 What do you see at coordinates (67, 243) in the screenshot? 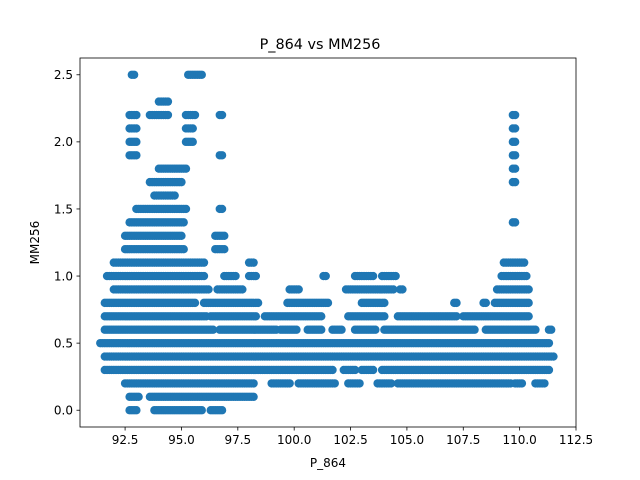
I see `y-axis-ticks: 0.0 0.5 1.0 1.5 2.0 2.5` at bounding box center [67, 243].